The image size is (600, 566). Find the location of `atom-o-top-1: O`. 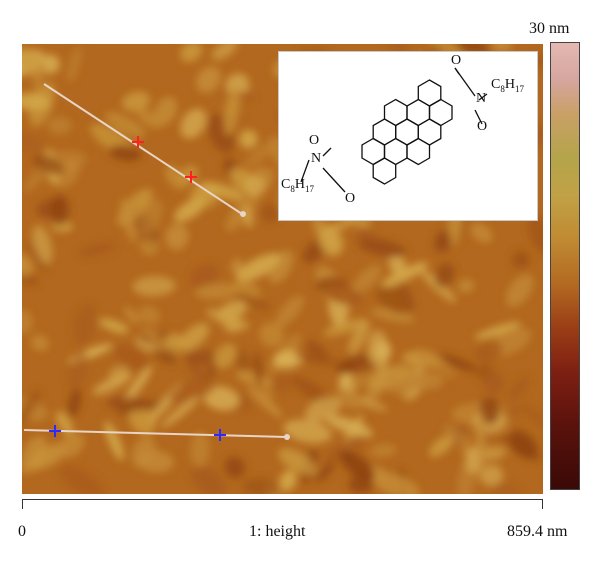

atom-o-top-1: O is located at coordinates (456, 60).